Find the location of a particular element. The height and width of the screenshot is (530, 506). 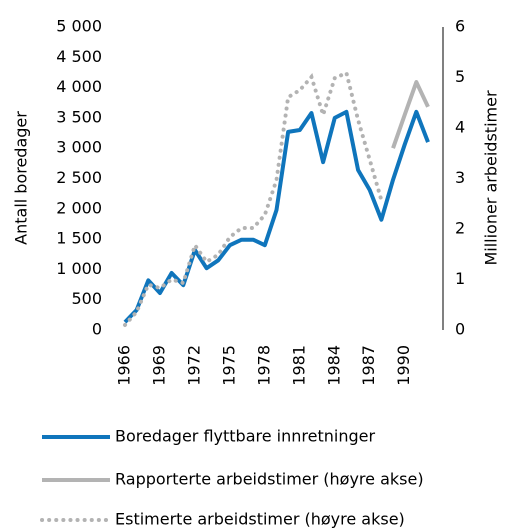

y-tick-label: 3 000 is located at coordinates (79, 147).